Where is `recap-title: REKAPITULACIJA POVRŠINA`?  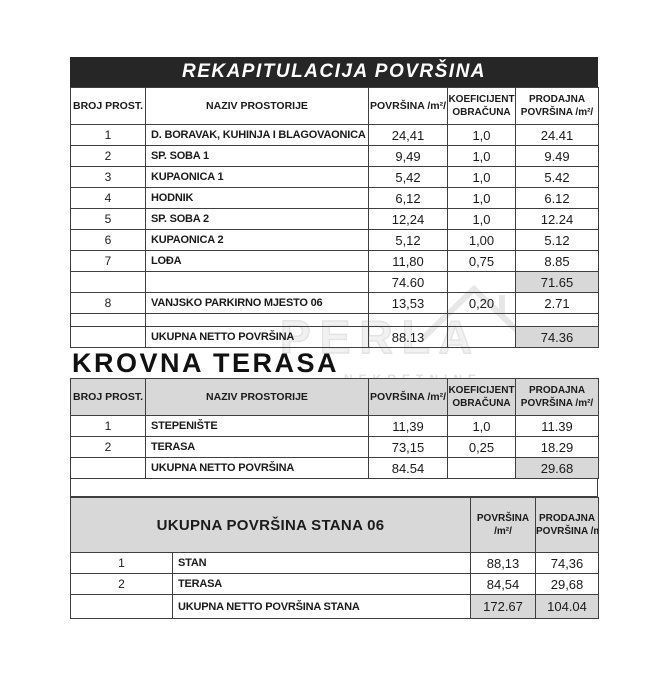
recap-title: REKAPITULACIJA POVRŠINA is located at coordinates (334, 71).